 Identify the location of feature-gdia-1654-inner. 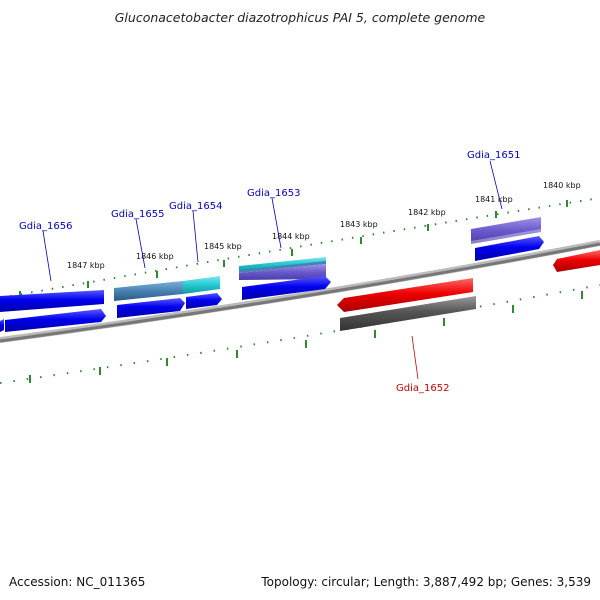
(204, 301).